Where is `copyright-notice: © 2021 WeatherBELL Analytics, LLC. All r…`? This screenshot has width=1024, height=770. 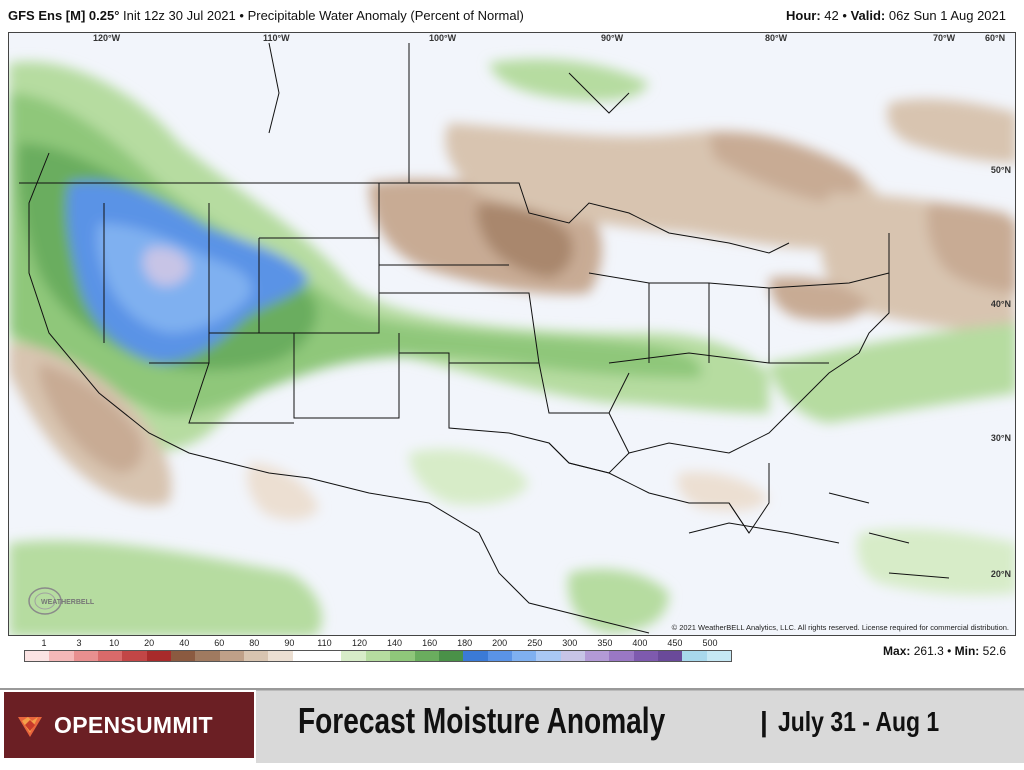
copyright-notice: © 2021 WeatherBELL Analytics, LLC. All r… is located at coordinates (840, 627).